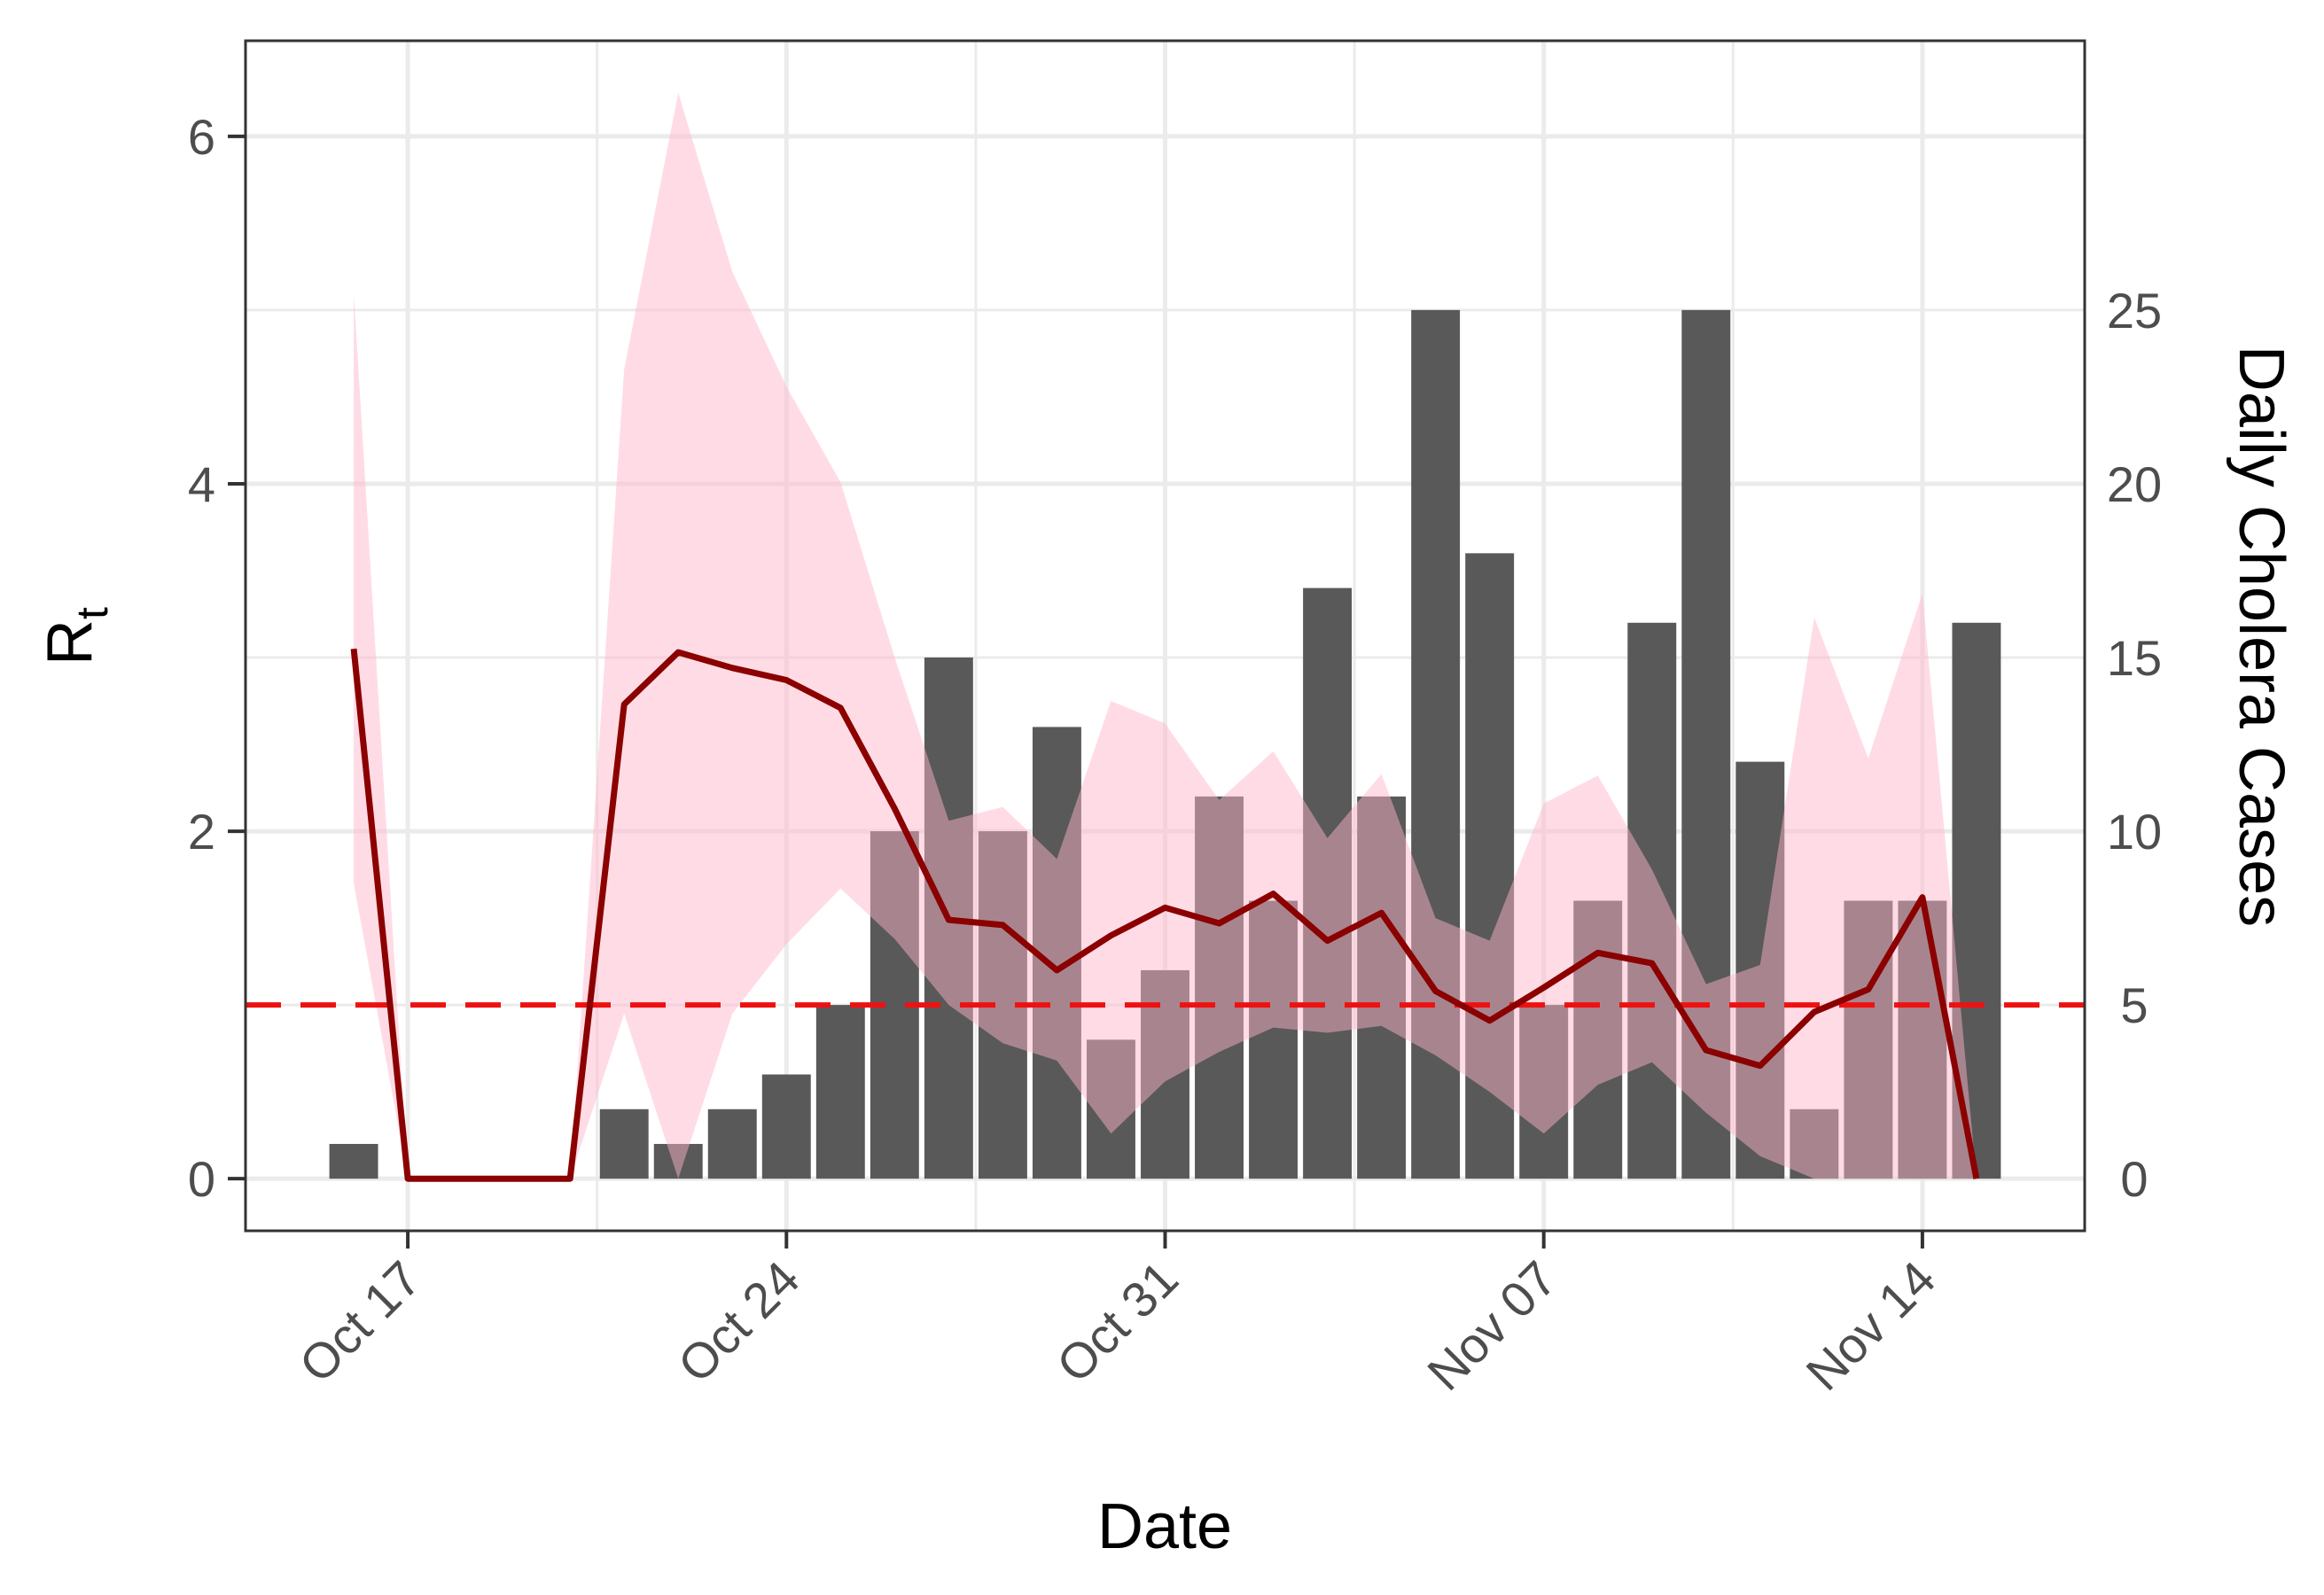 Image resolution: width=2324 pixels, height=1595 pixels. I want to click on y-right-tick-label: 5, so click(2134, 1005).